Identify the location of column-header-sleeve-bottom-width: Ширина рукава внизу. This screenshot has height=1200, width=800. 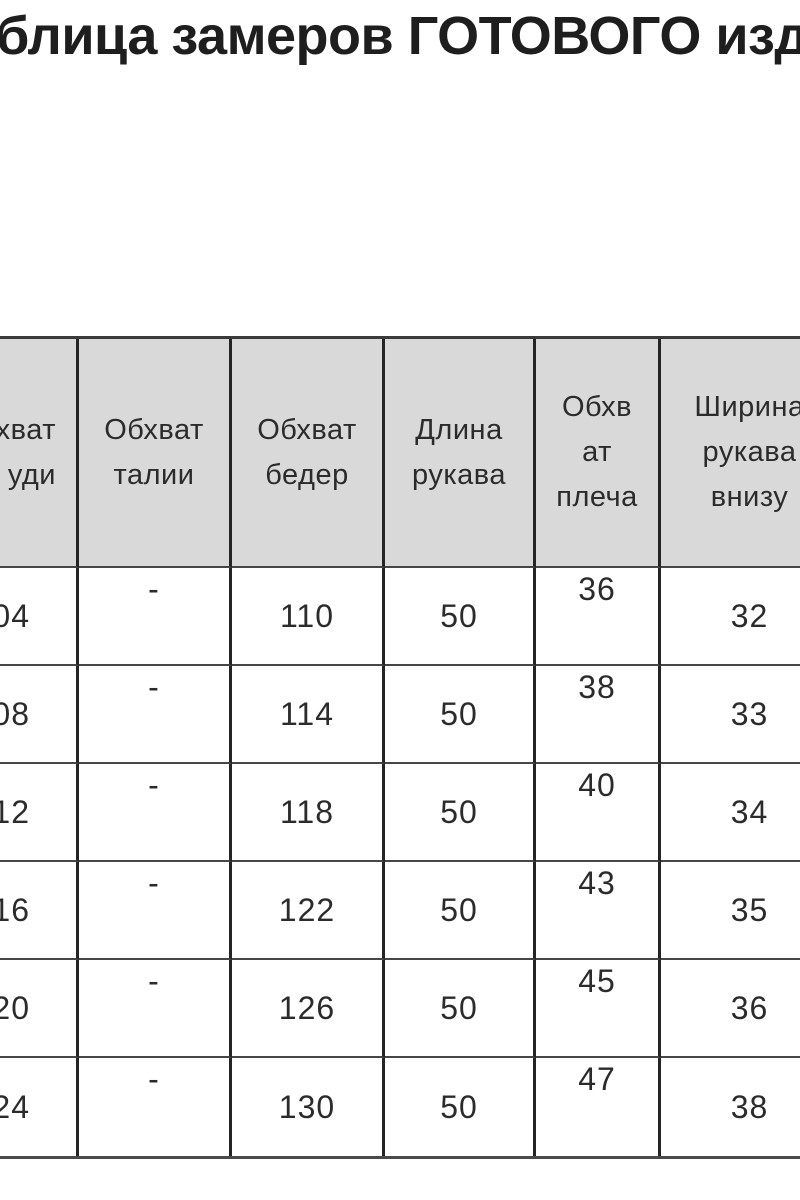
(730, 453).